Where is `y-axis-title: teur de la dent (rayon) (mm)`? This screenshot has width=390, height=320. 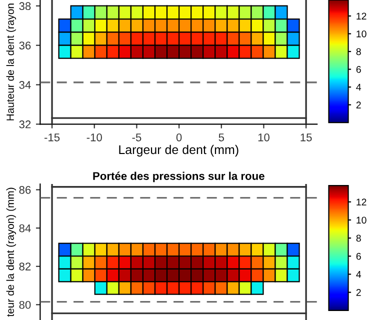 y-axis-title: teur de la dent (rayon) (mm) is located at coordinates (11, 252).